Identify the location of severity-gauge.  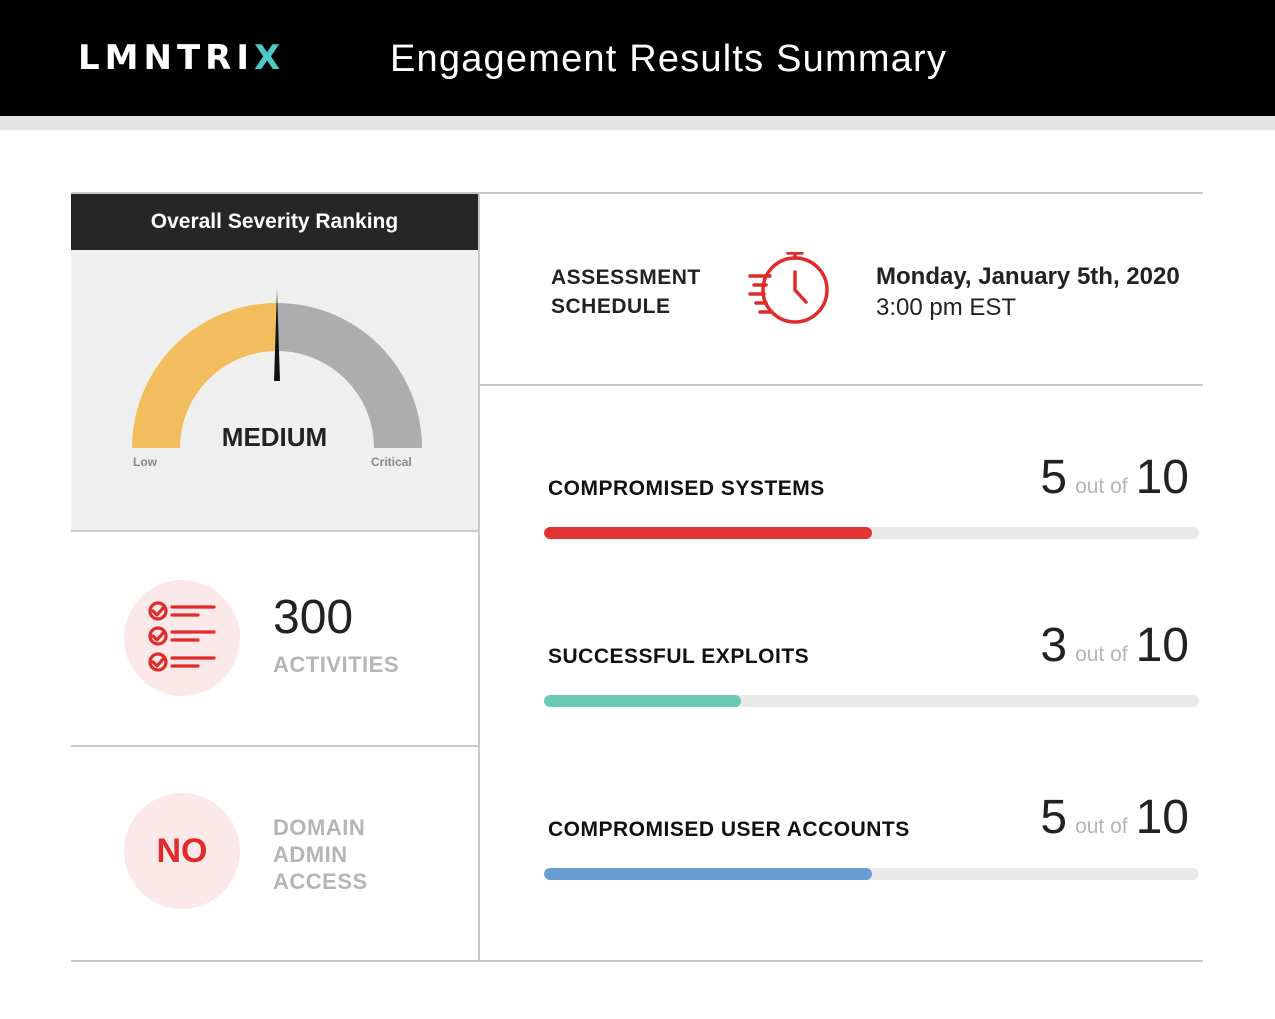
(277, 369).